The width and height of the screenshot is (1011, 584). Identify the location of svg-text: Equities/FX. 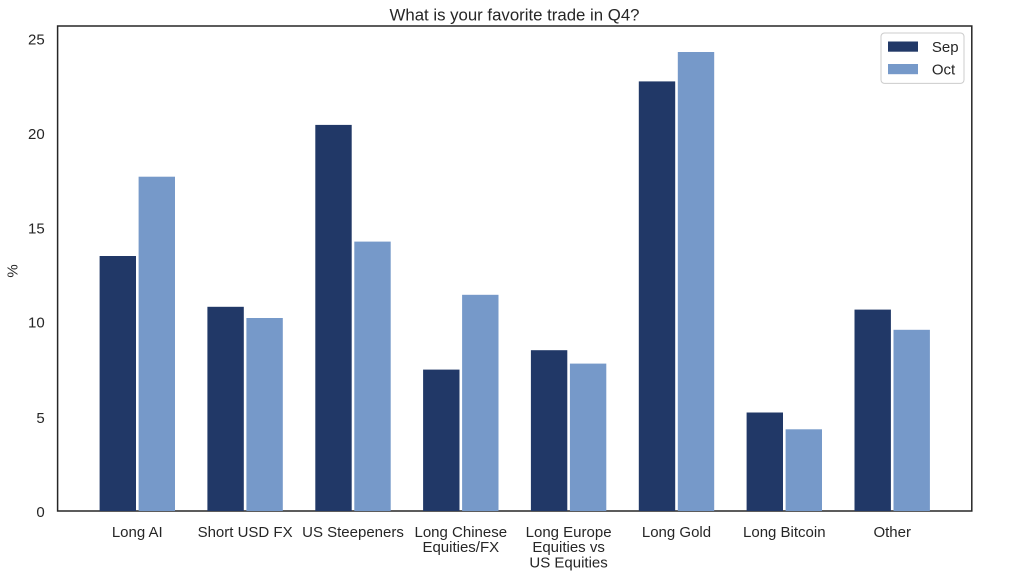
(460, 547).